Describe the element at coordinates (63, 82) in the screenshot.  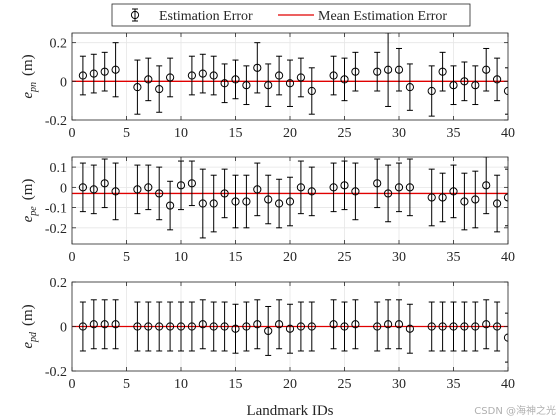
I see `y-tick-label: 0` at that location.